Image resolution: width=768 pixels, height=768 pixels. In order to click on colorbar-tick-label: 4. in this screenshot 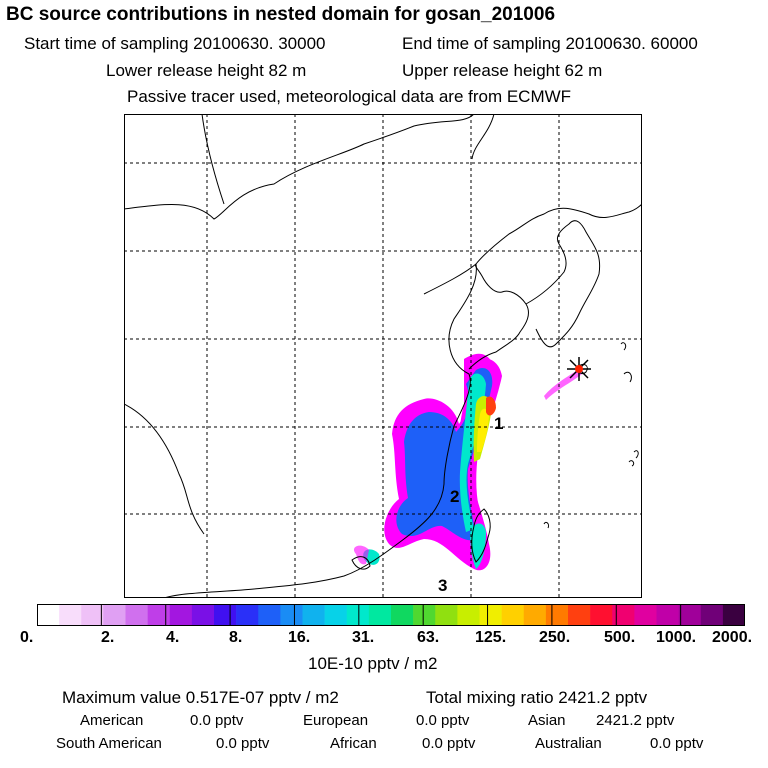, I will do `click(173, 637)`.